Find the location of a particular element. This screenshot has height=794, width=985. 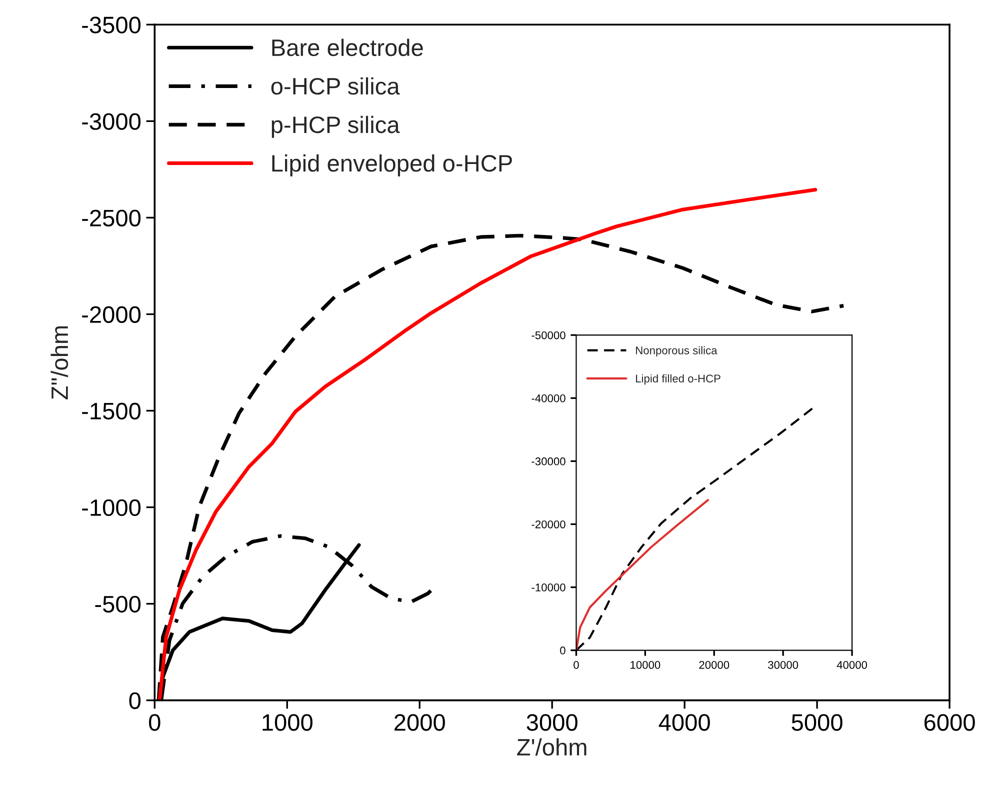

legend-label: Lipid filled o-HCP is located at coordinates (678, 379).